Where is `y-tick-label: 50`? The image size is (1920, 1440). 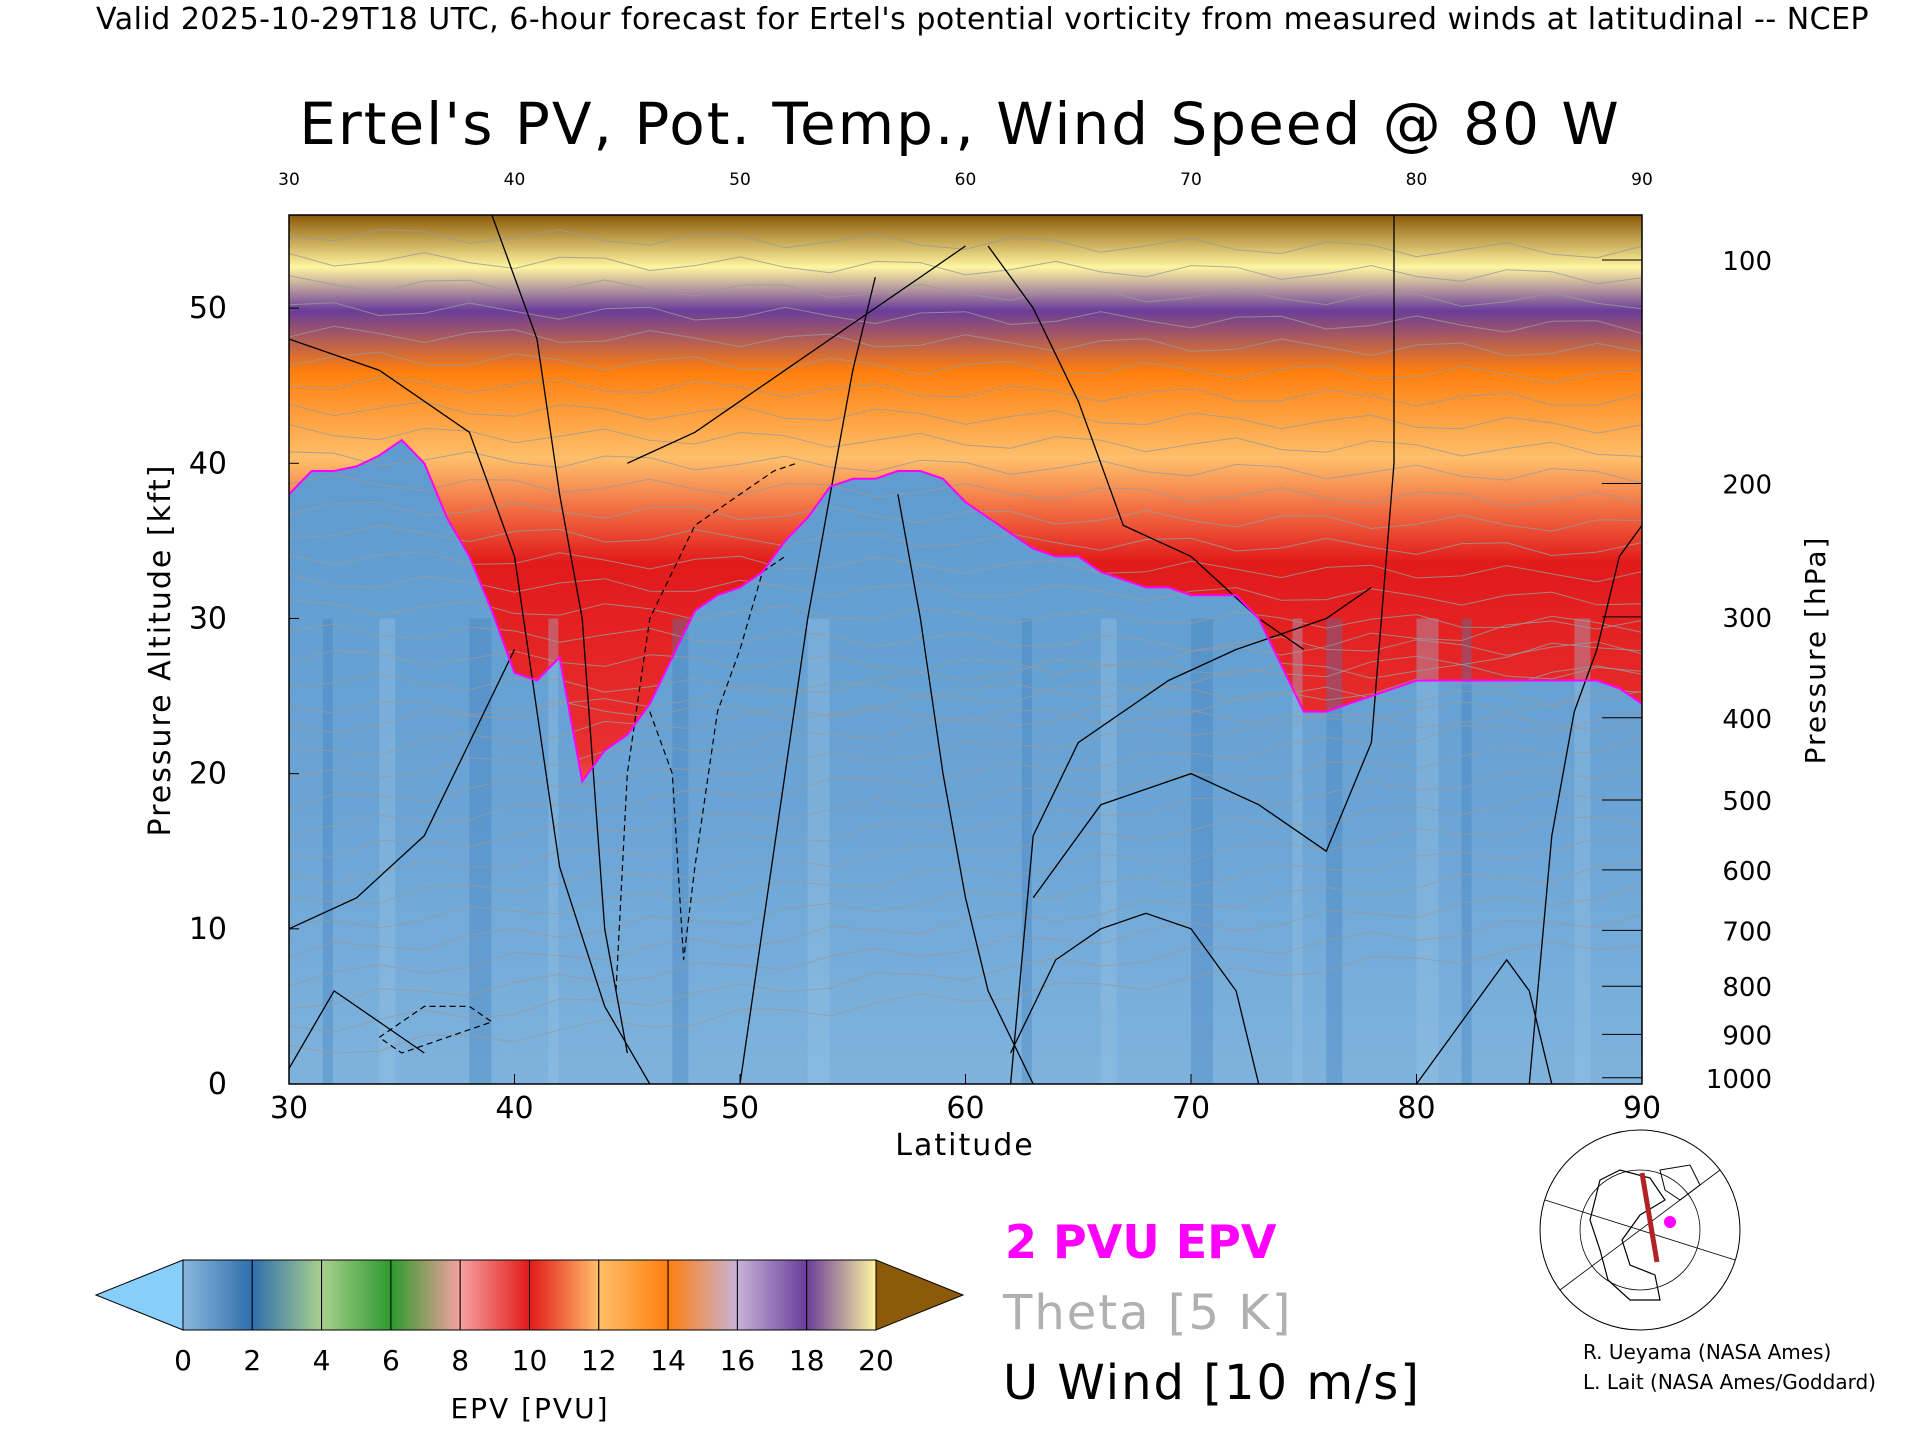 y-tick-label: 50 is located at coordinates (208, 308).